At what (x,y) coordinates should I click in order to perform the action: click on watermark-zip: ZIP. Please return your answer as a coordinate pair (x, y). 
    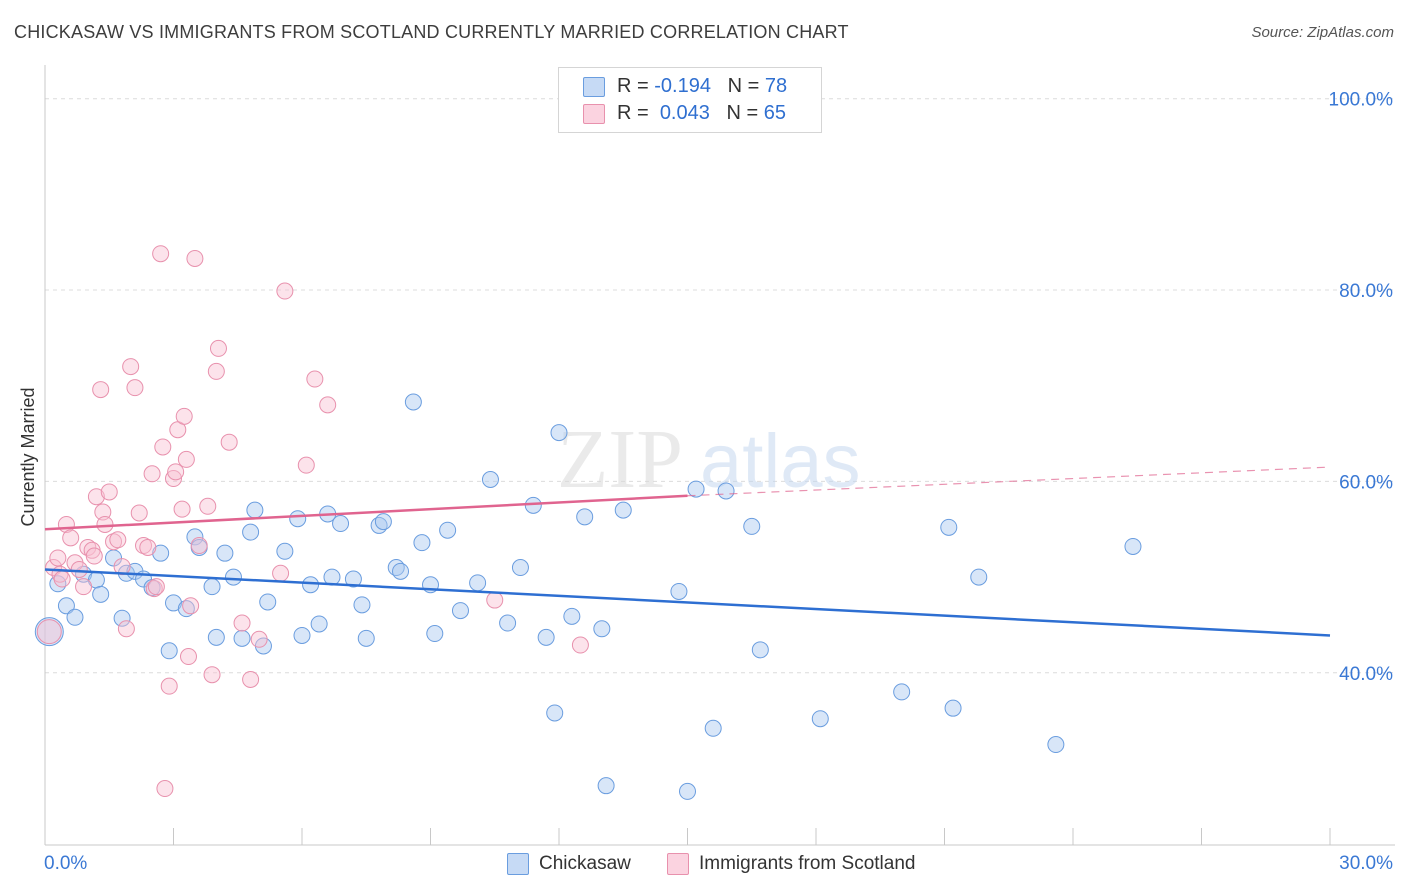
    Looking at the image, I should click on (620, 459).